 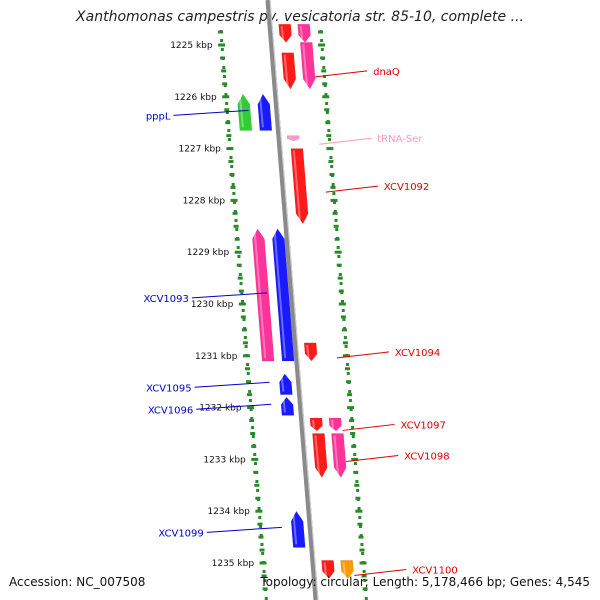 I want to click on kbp-tick-label: 1225 kbp, so click(x=191, y=46).